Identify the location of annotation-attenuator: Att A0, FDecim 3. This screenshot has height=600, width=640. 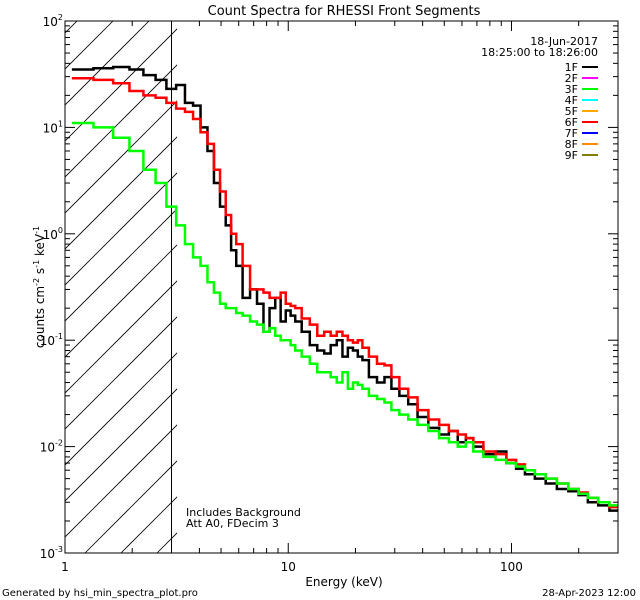
(232, 523).